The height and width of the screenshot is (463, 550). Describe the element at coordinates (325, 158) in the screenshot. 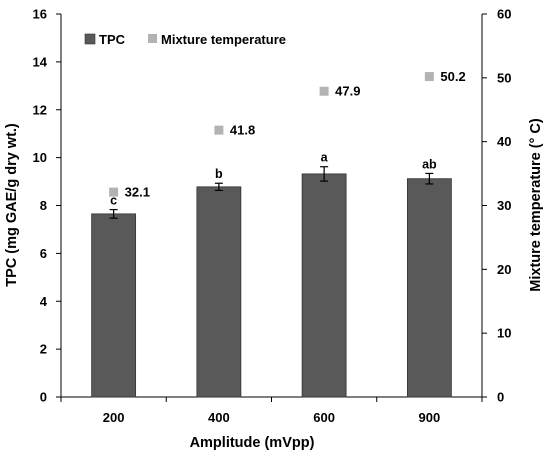

I see `significance-label: a` at that location.